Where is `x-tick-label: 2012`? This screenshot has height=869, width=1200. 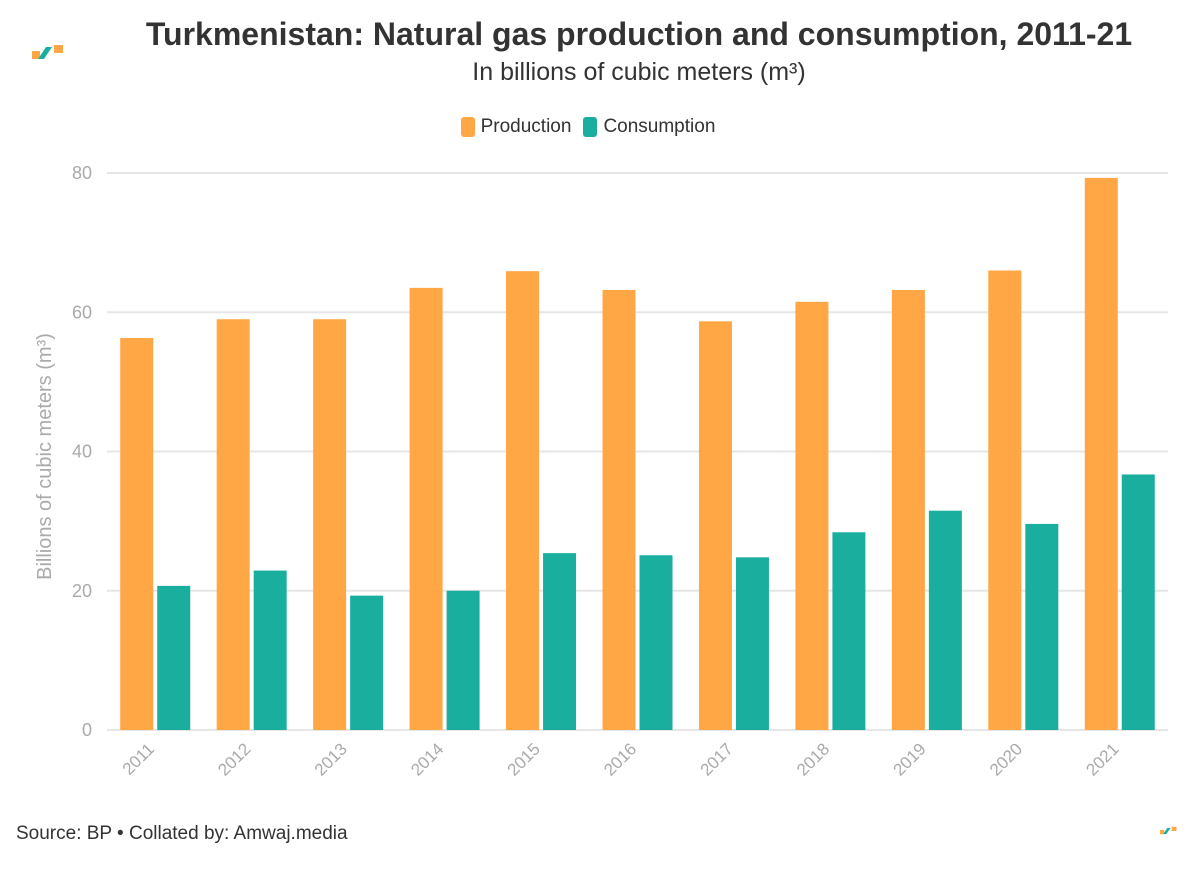
x-tick-label: 2012 is located at coordinates (234, 759).